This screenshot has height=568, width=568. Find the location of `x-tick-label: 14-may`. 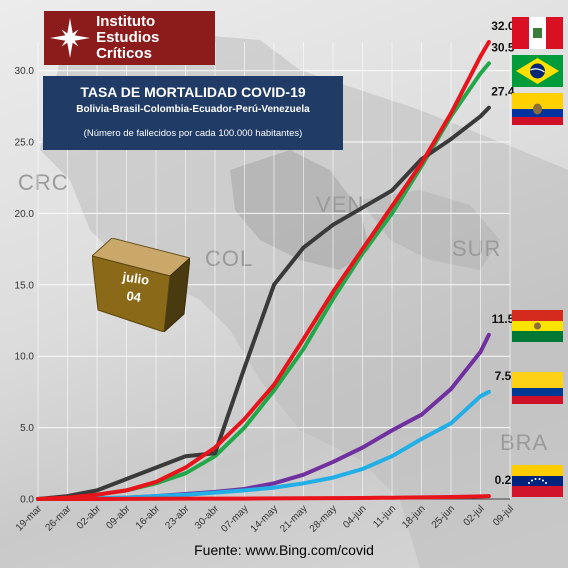

x-tick-label: 14-may is located at coordinates (264, 518).